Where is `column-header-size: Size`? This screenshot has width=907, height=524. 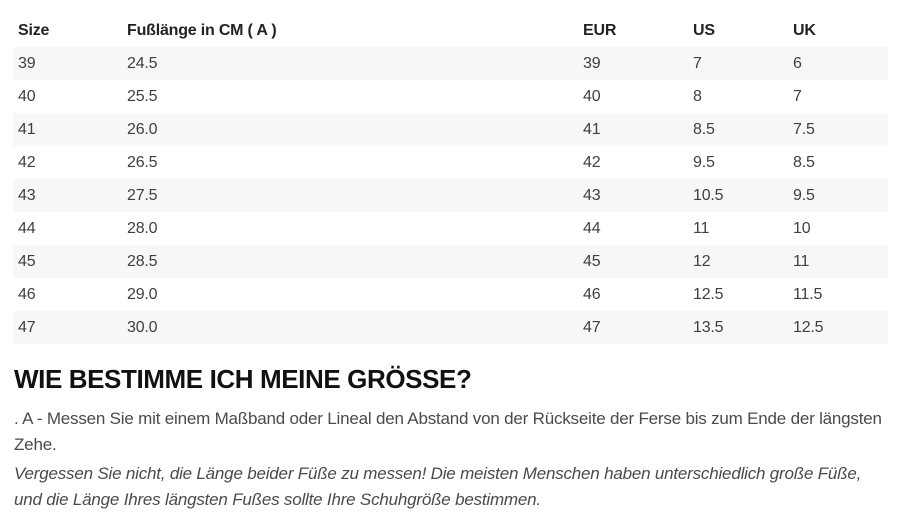 column-header-size: Size is located at coordinates (34, 30).